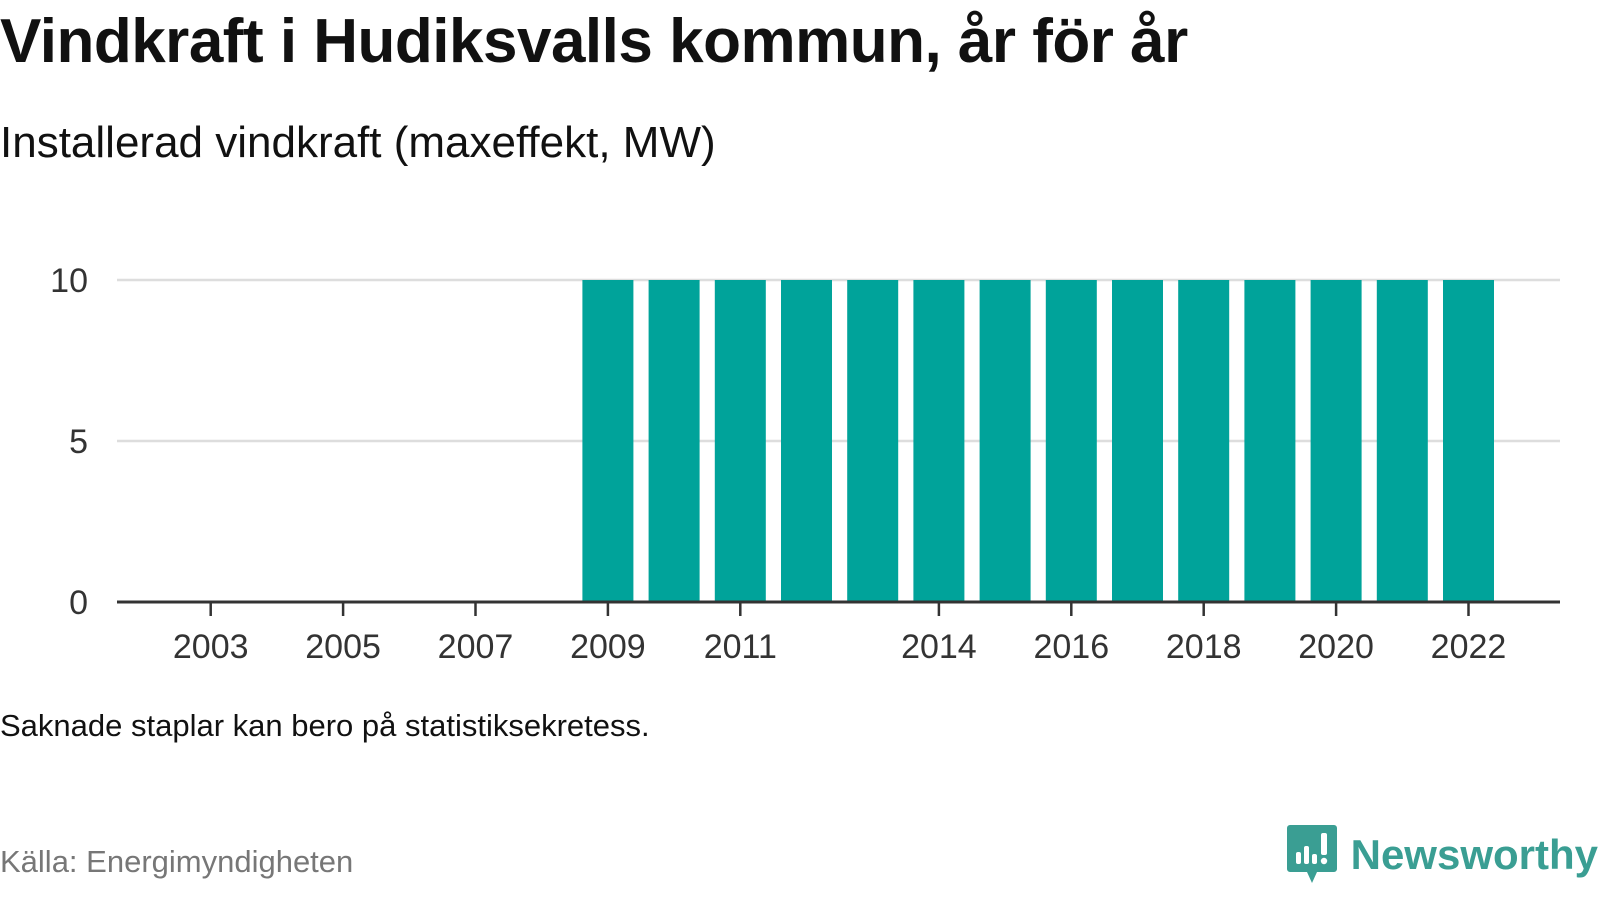  What do you see at coordinates (608, 441) in the screenshot?
I see `bar-2009` at bounding box center [608, 441].